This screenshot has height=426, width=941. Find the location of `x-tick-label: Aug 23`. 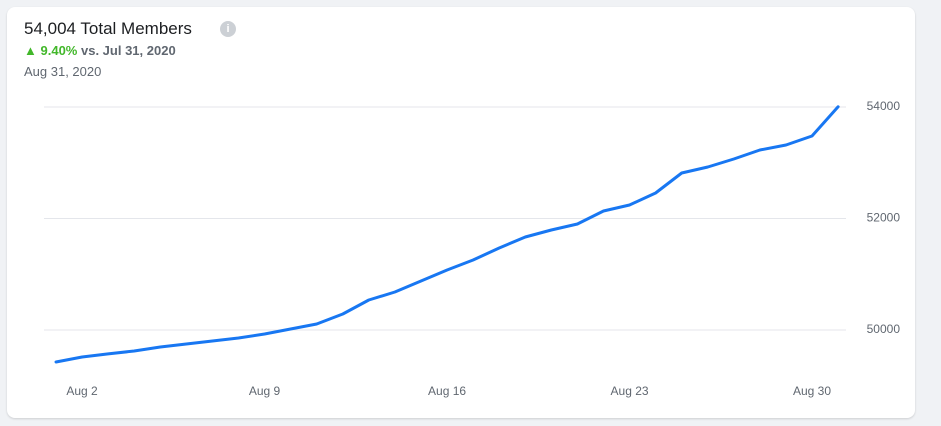

x-tick-label: Aug 23 is located at coordinates (630, 391).